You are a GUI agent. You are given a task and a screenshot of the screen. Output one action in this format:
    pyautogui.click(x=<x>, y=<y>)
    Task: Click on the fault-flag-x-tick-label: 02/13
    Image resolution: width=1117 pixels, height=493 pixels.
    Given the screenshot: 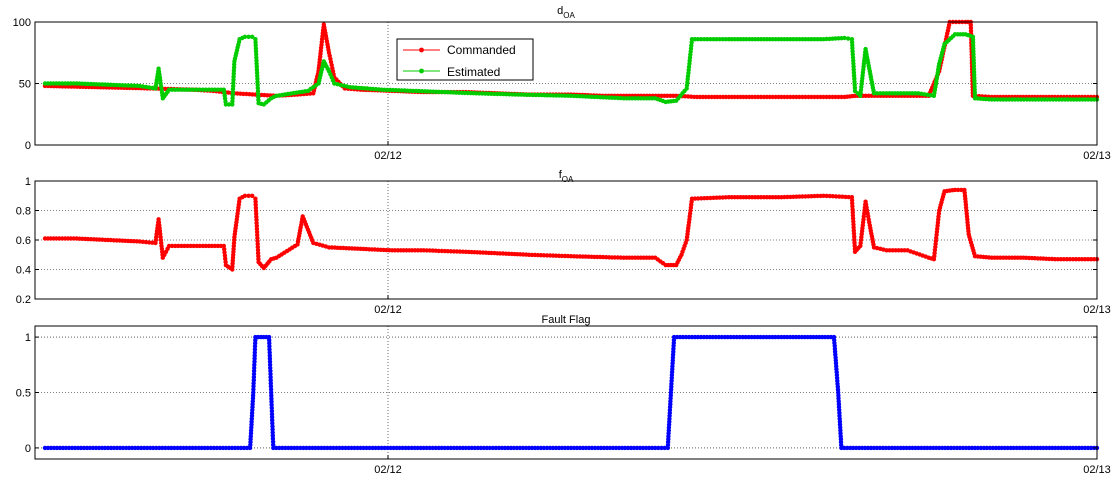 What is the action you would take?
    pyautogui.click(x=1097, y=470)
    